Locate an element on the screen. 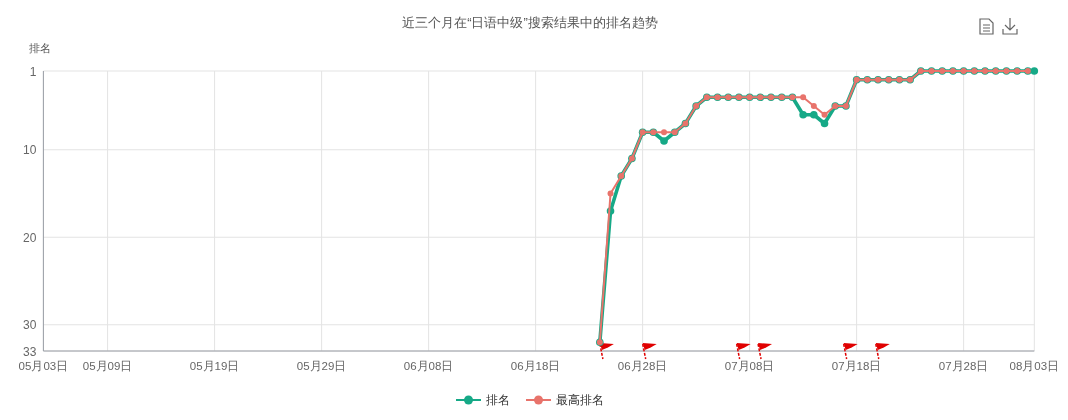 The width and height of the screenshot is (1068, 420). legend-label: 最高排名 is located at coordinates (580, 400).